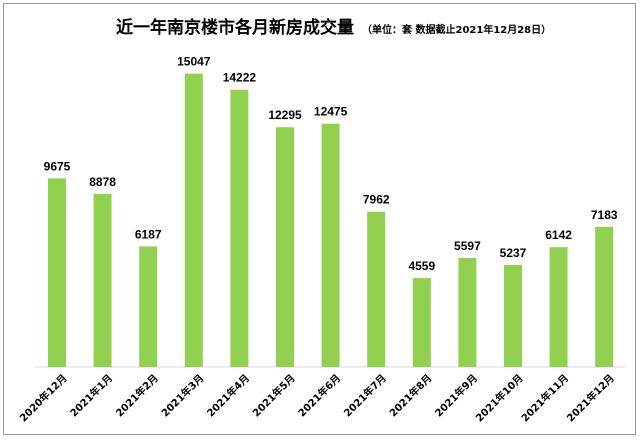  What do you see at coordinates (274, 395) in the screenshot?
I see `x-tick-label-5: 2021年5月` at bounding box center [274, 395].